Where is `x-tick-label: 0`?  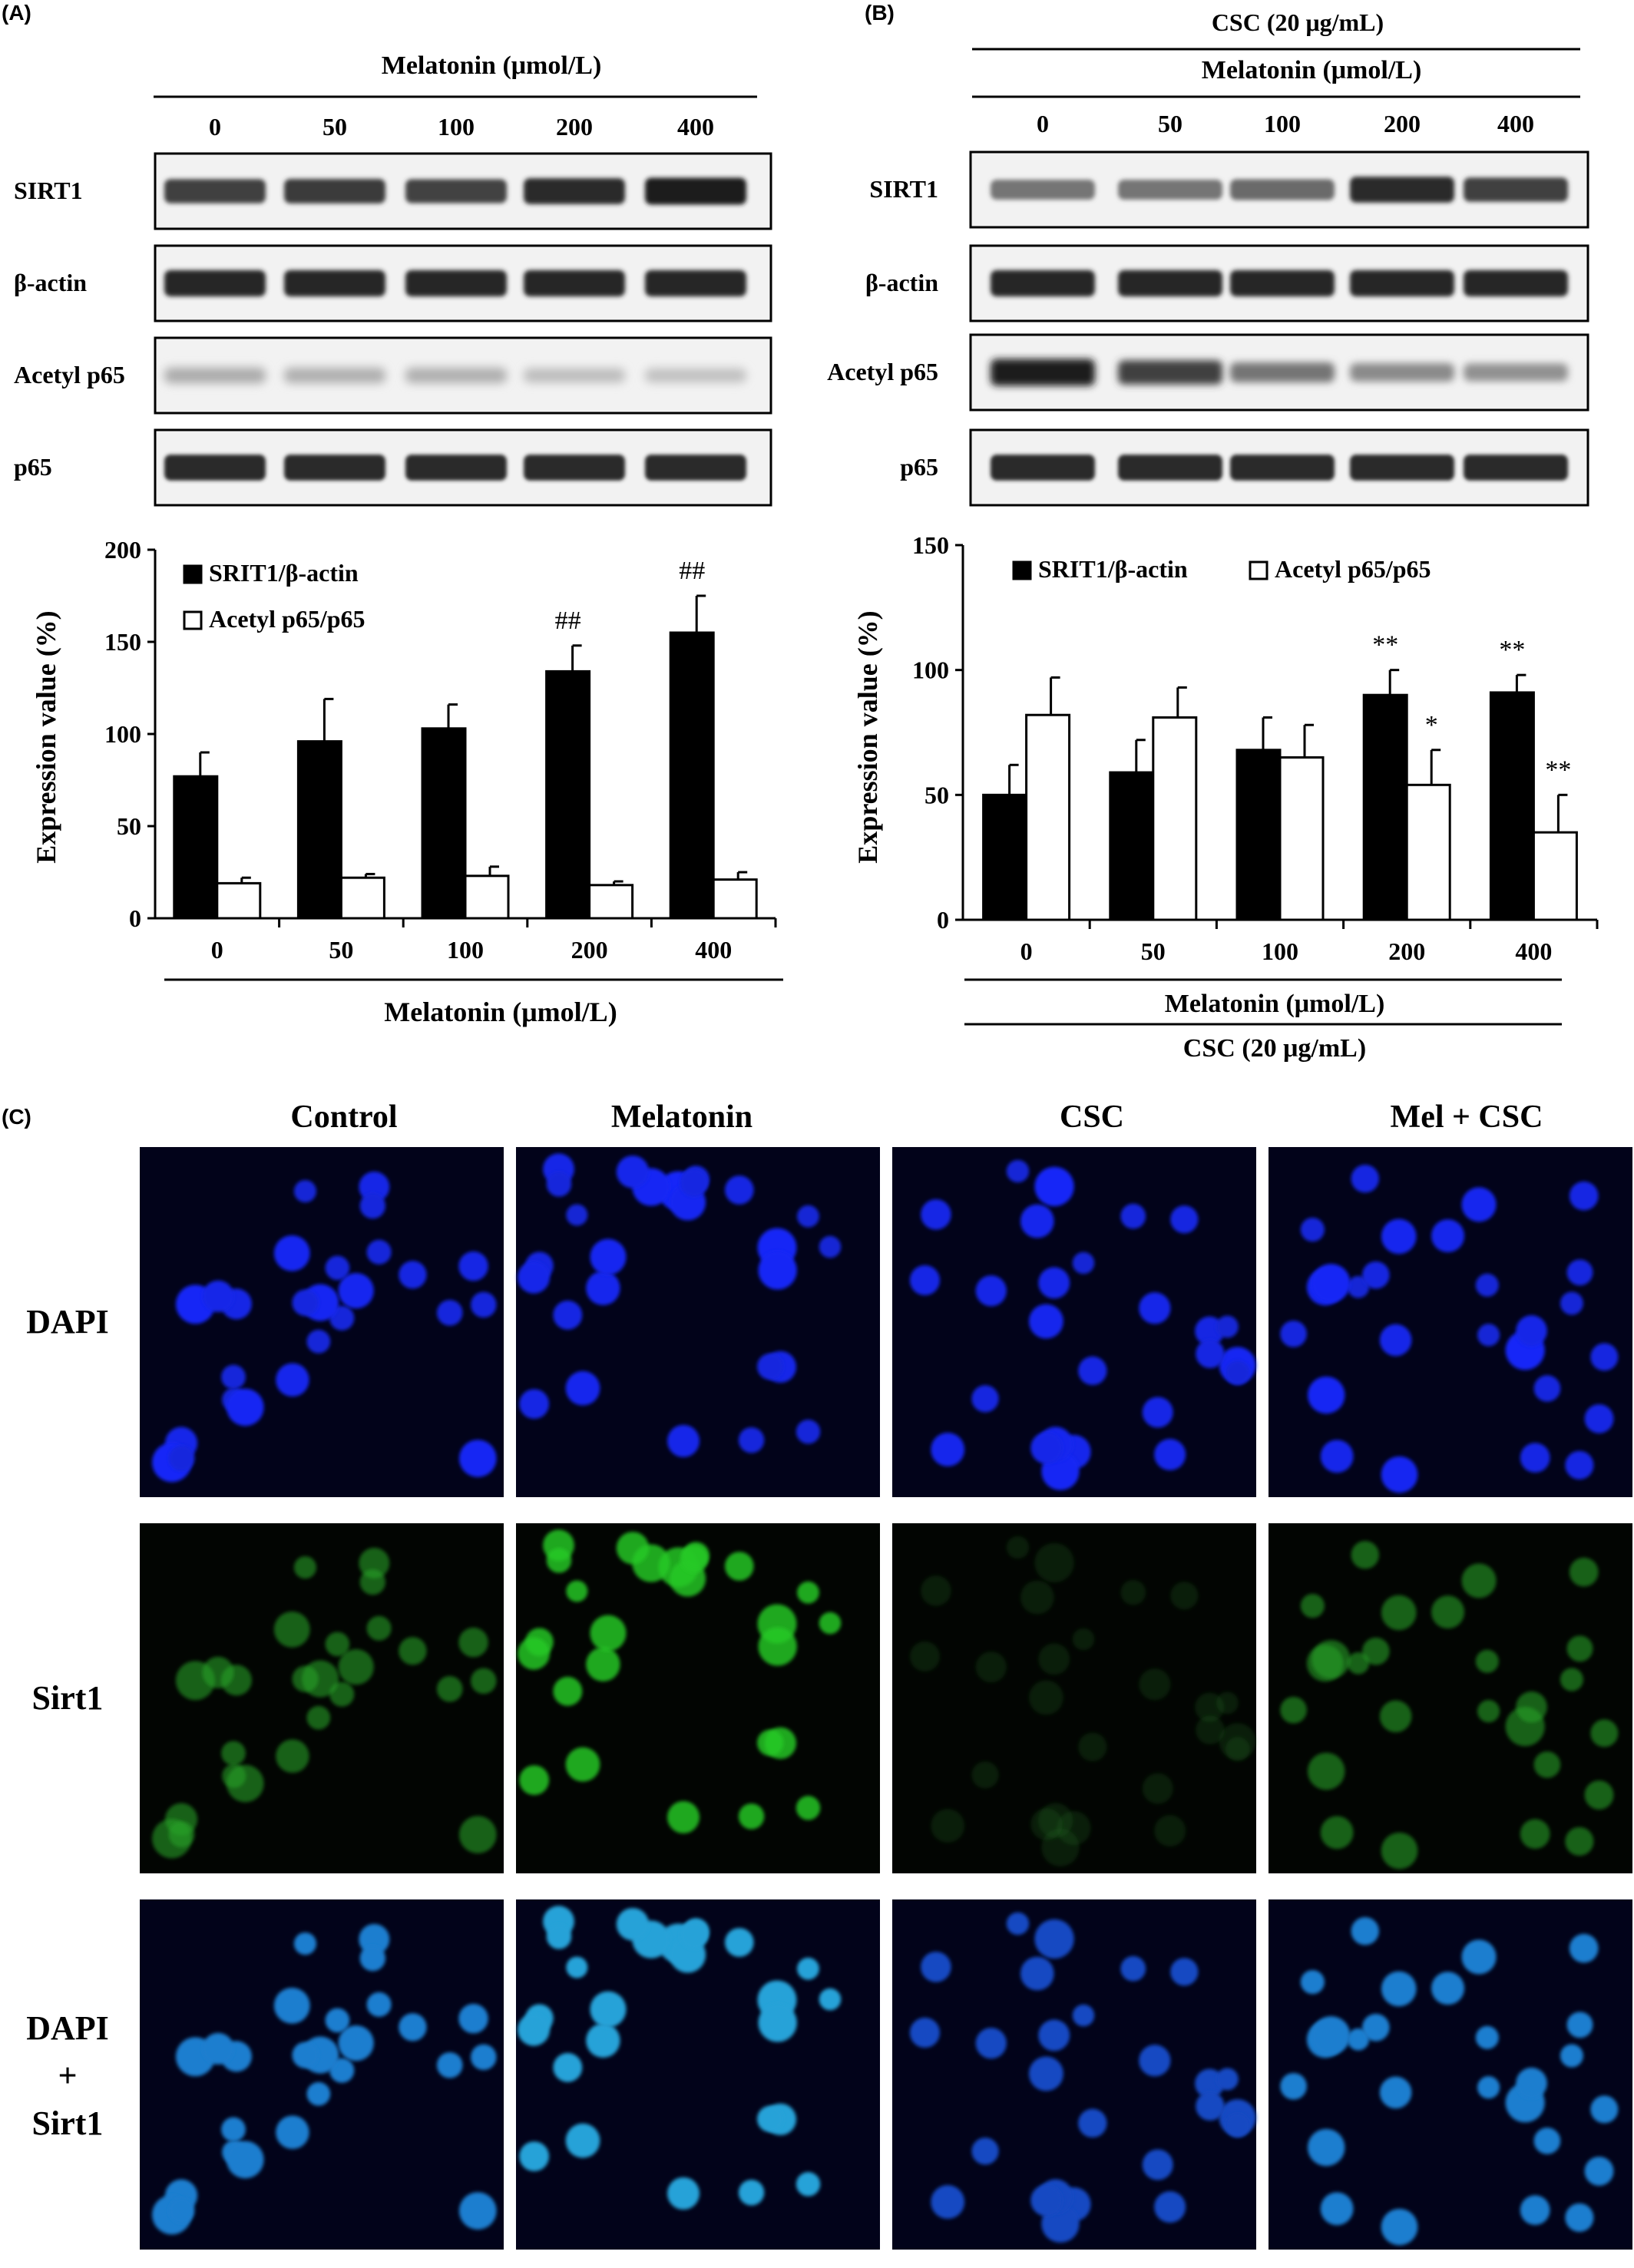 x-tick-label: 0 is located at coordinates (1026, 951).